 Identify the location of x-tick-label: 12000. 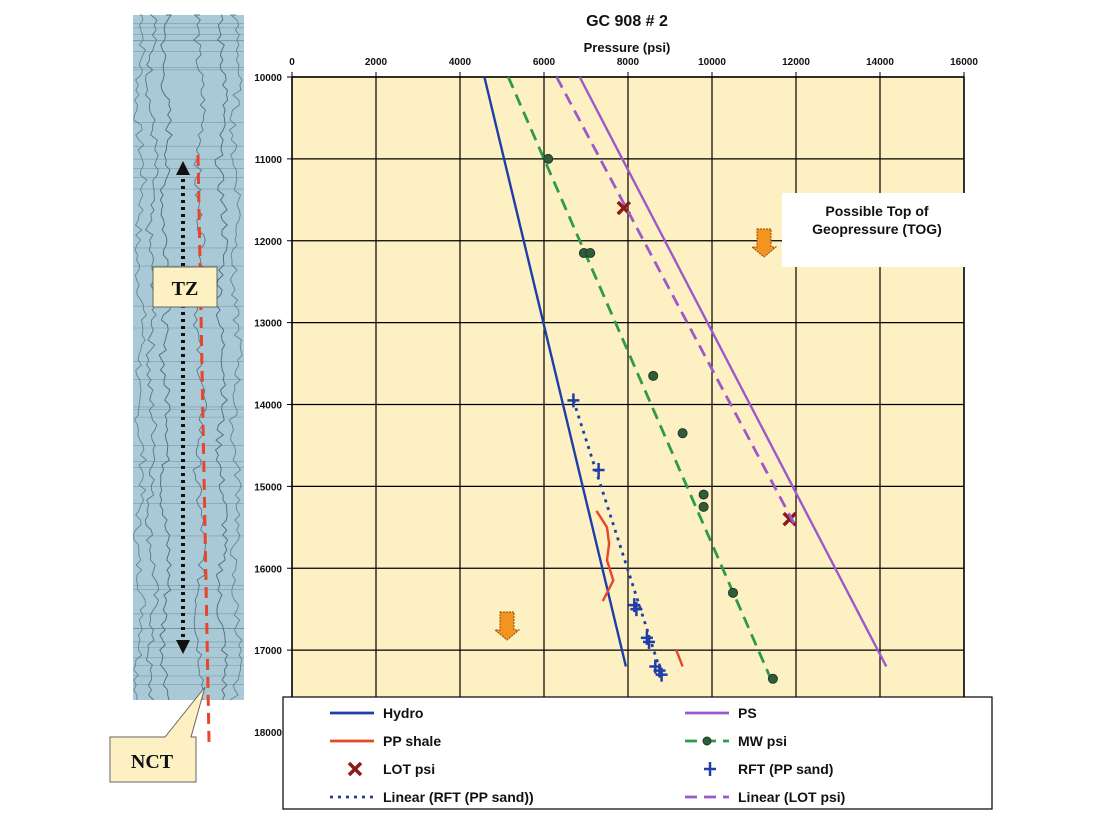
(796, 62).